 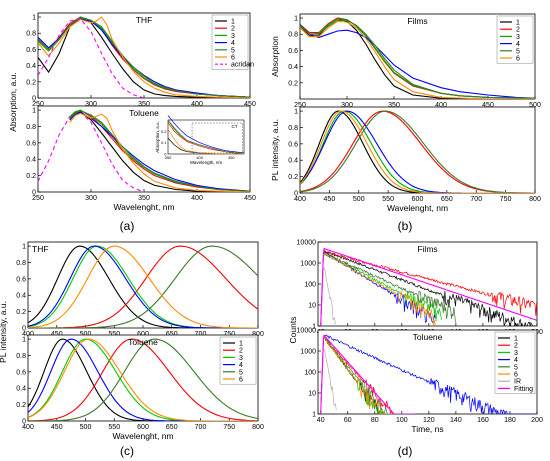 What do you see at coordinates (217, 138) in the screenshot?
I see `inset-ct-region` at bounding box center [217, 138].